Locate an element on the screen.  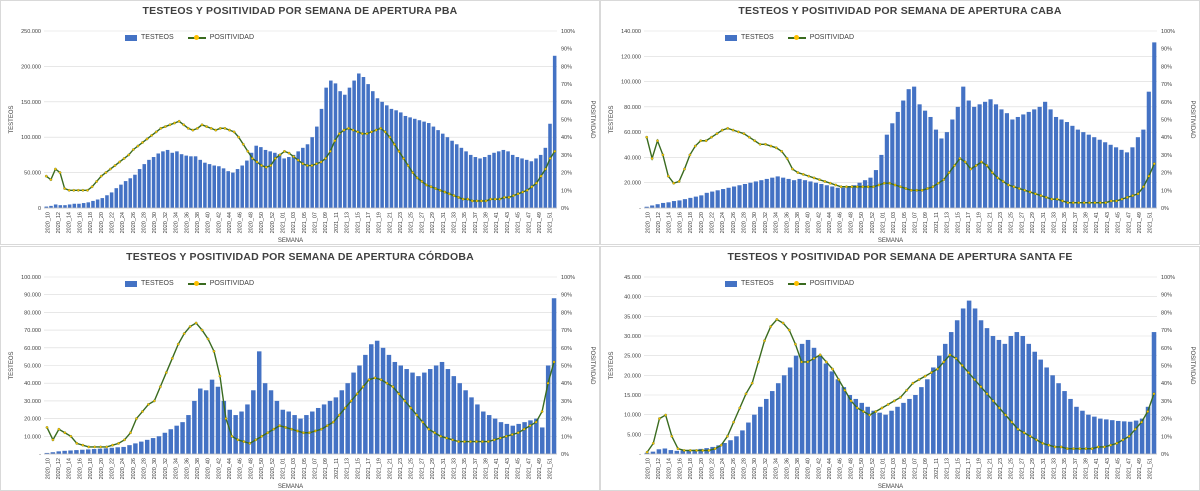
y2-tick-label: 0% is located at coordinates (565, 455).